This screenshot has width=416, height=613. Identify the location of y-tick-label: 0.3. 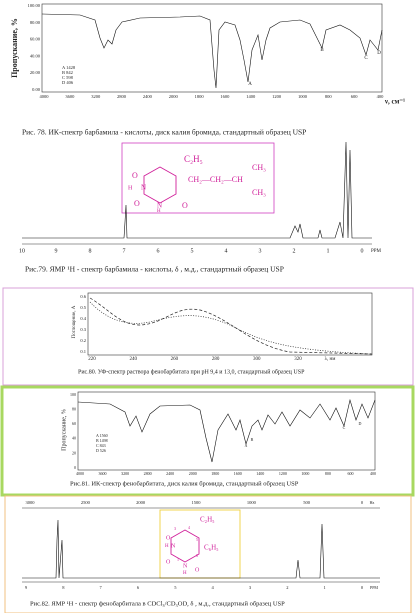
(83, 329).